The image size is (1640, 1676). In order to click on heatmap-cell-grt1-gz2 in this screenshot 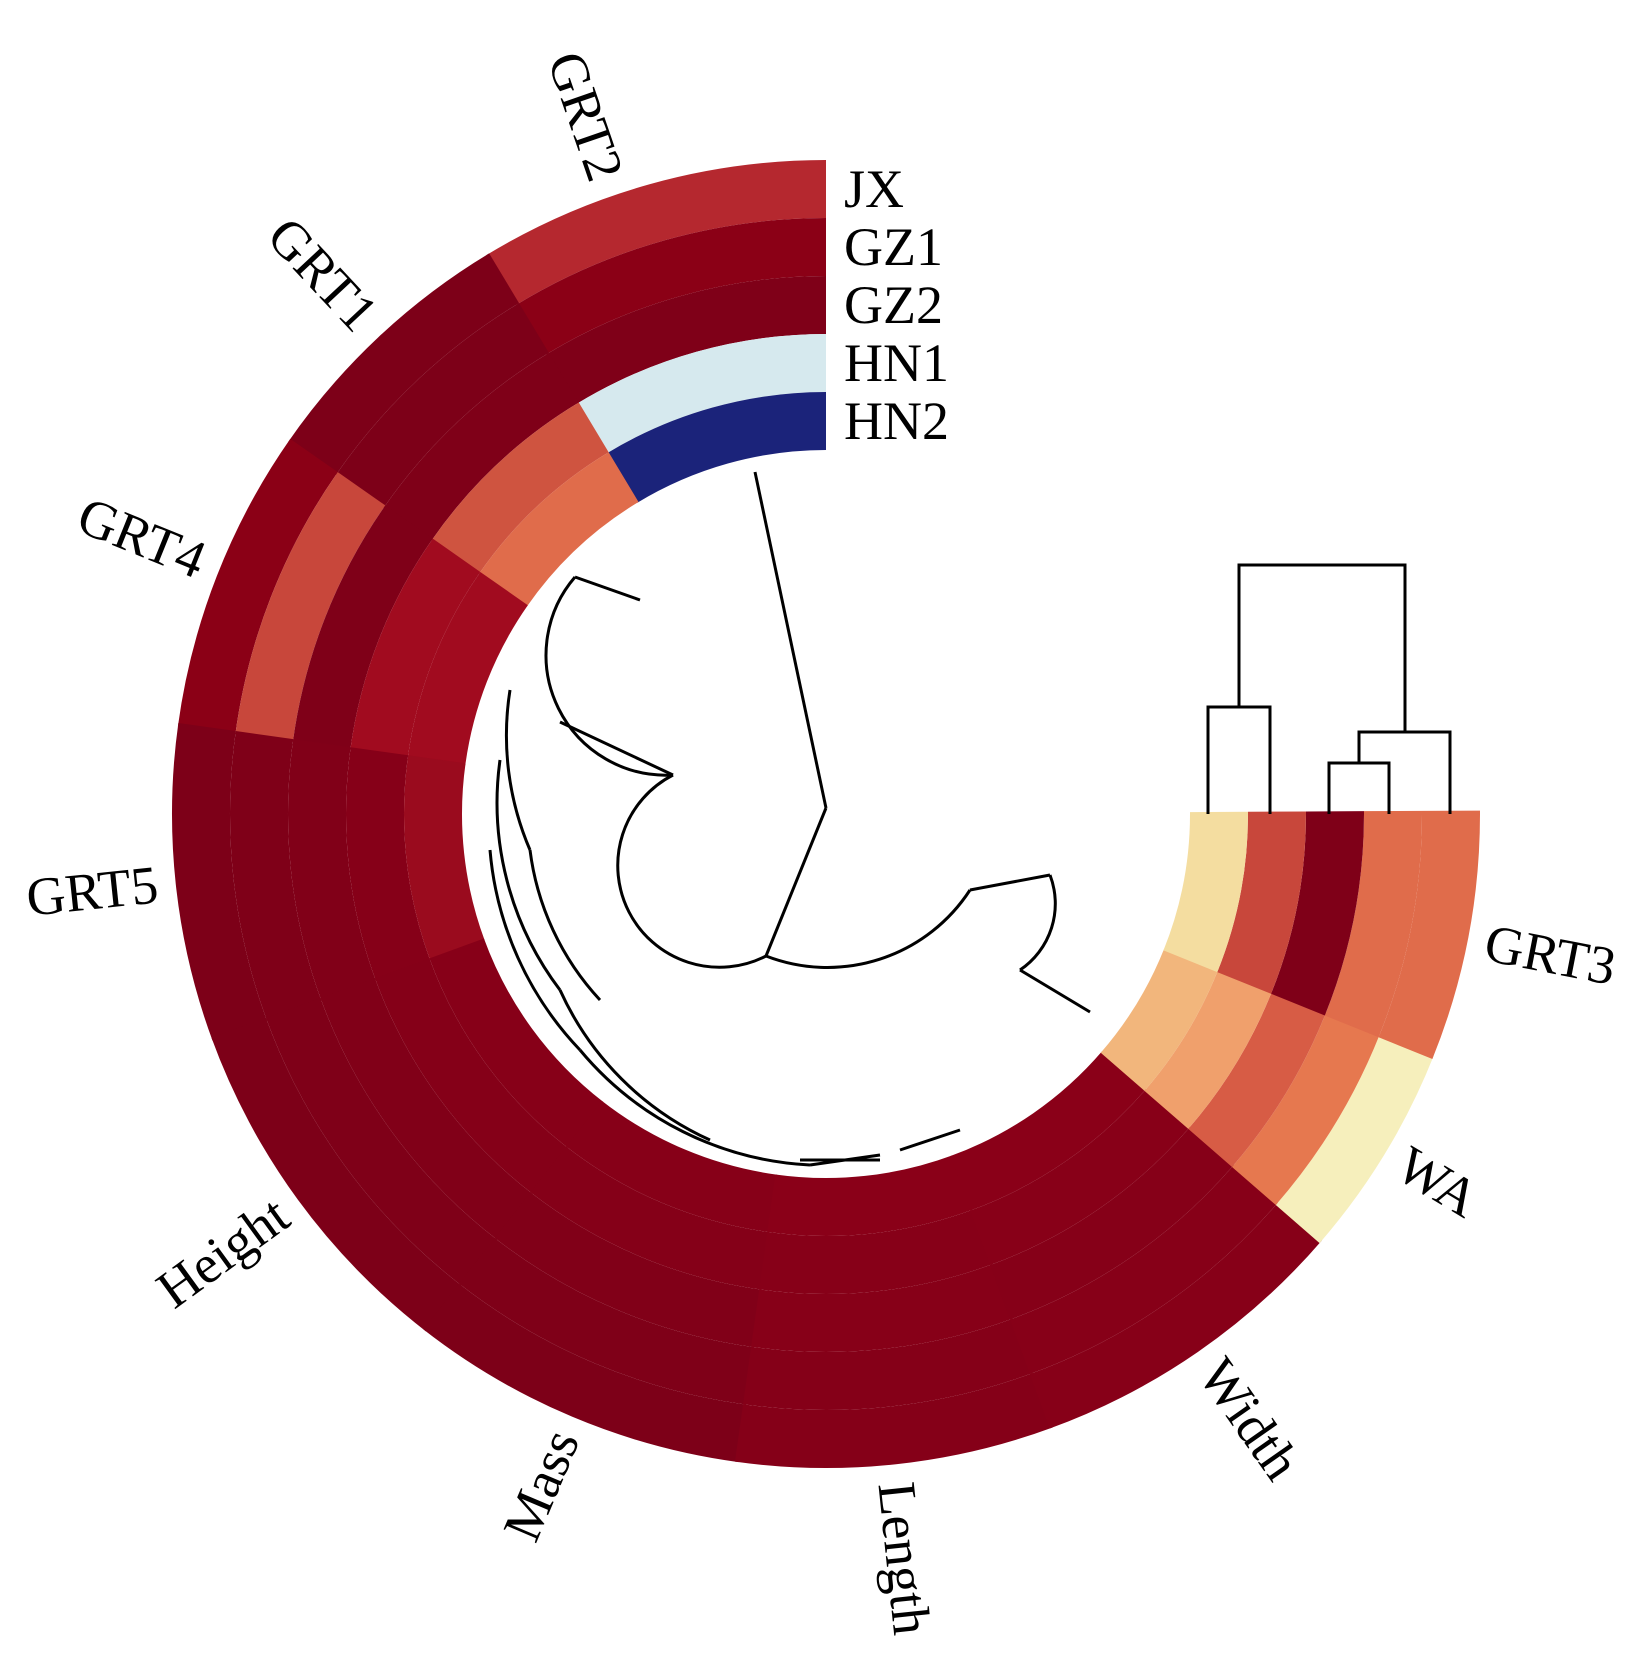, I will do `click(481, 446)`.